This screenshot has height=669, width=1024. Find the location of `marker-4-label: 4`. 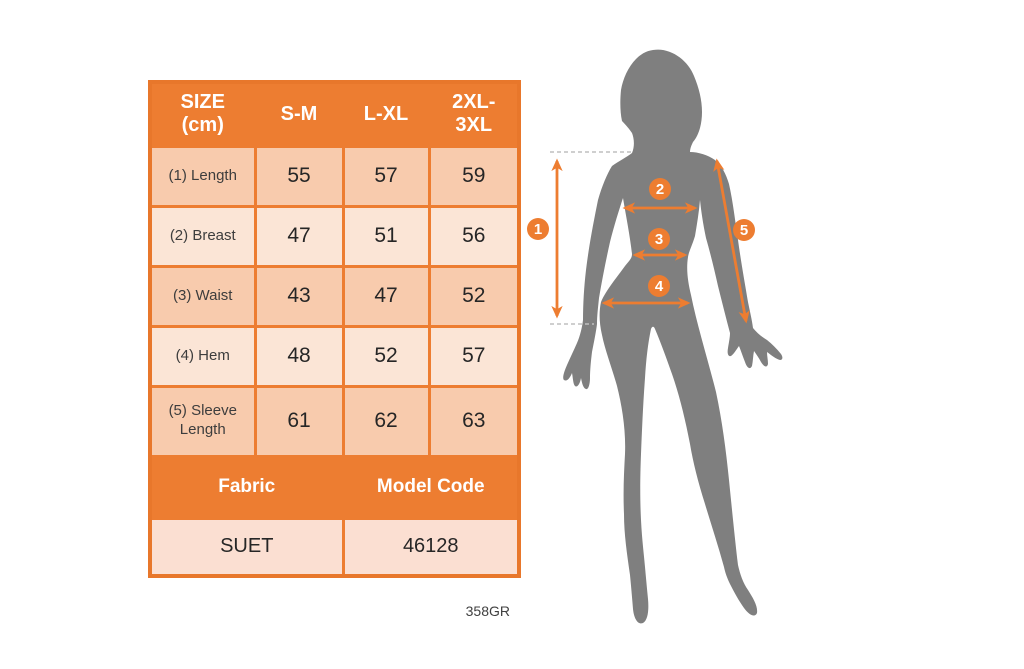

marker-4-label: 4 is located at coordinates (659, 286).